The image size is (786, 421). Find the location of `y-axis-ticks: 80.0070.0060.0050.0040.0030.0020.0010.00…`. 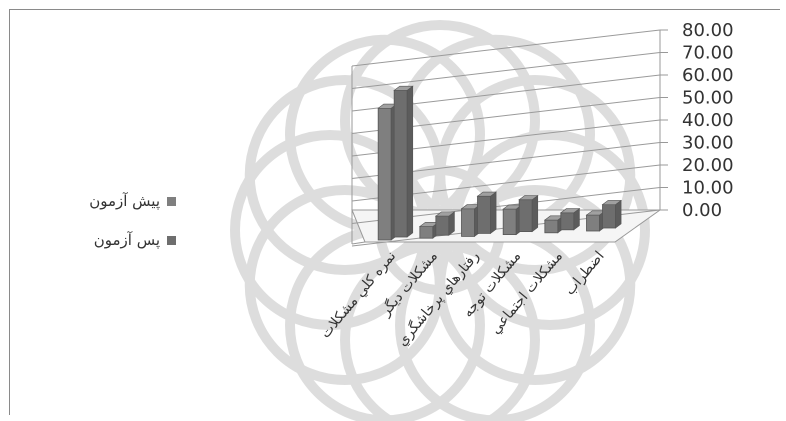

y-axis-ticks: 80.0070.0060.0050.0040.0030.0020.0010.00… is located at coordinates (697, 120).